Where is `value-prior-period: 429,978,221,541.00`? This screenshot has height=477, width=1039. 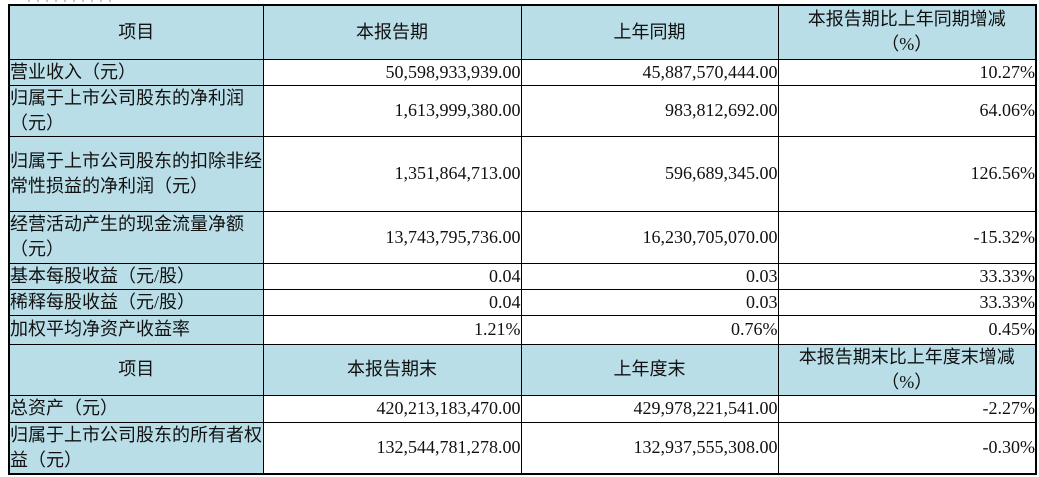
value-prior-period: 429,978,221,541.00 is located at coordinates (649, 408).